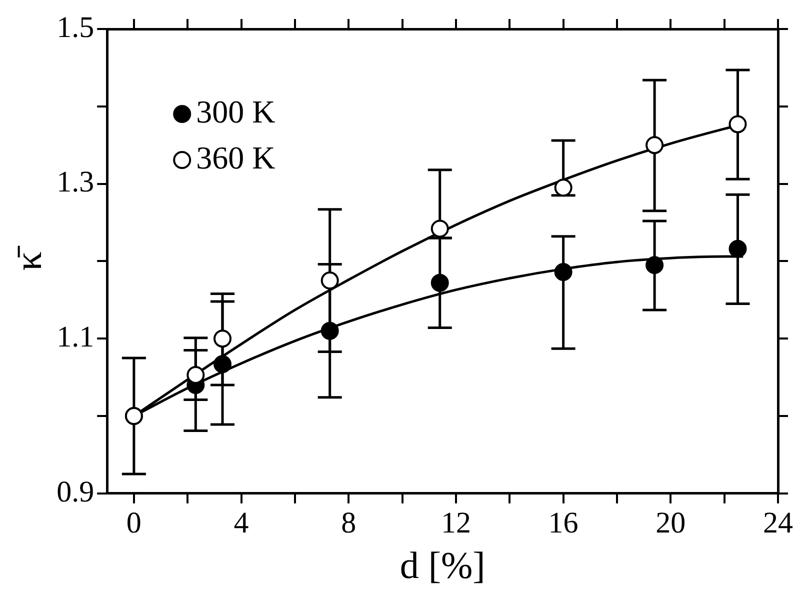 The height and width of the screenshot is (599, 810). Describe the element at coordinates (563, 523) in the screenshot. I see `x-tick-label: 16` at that location.